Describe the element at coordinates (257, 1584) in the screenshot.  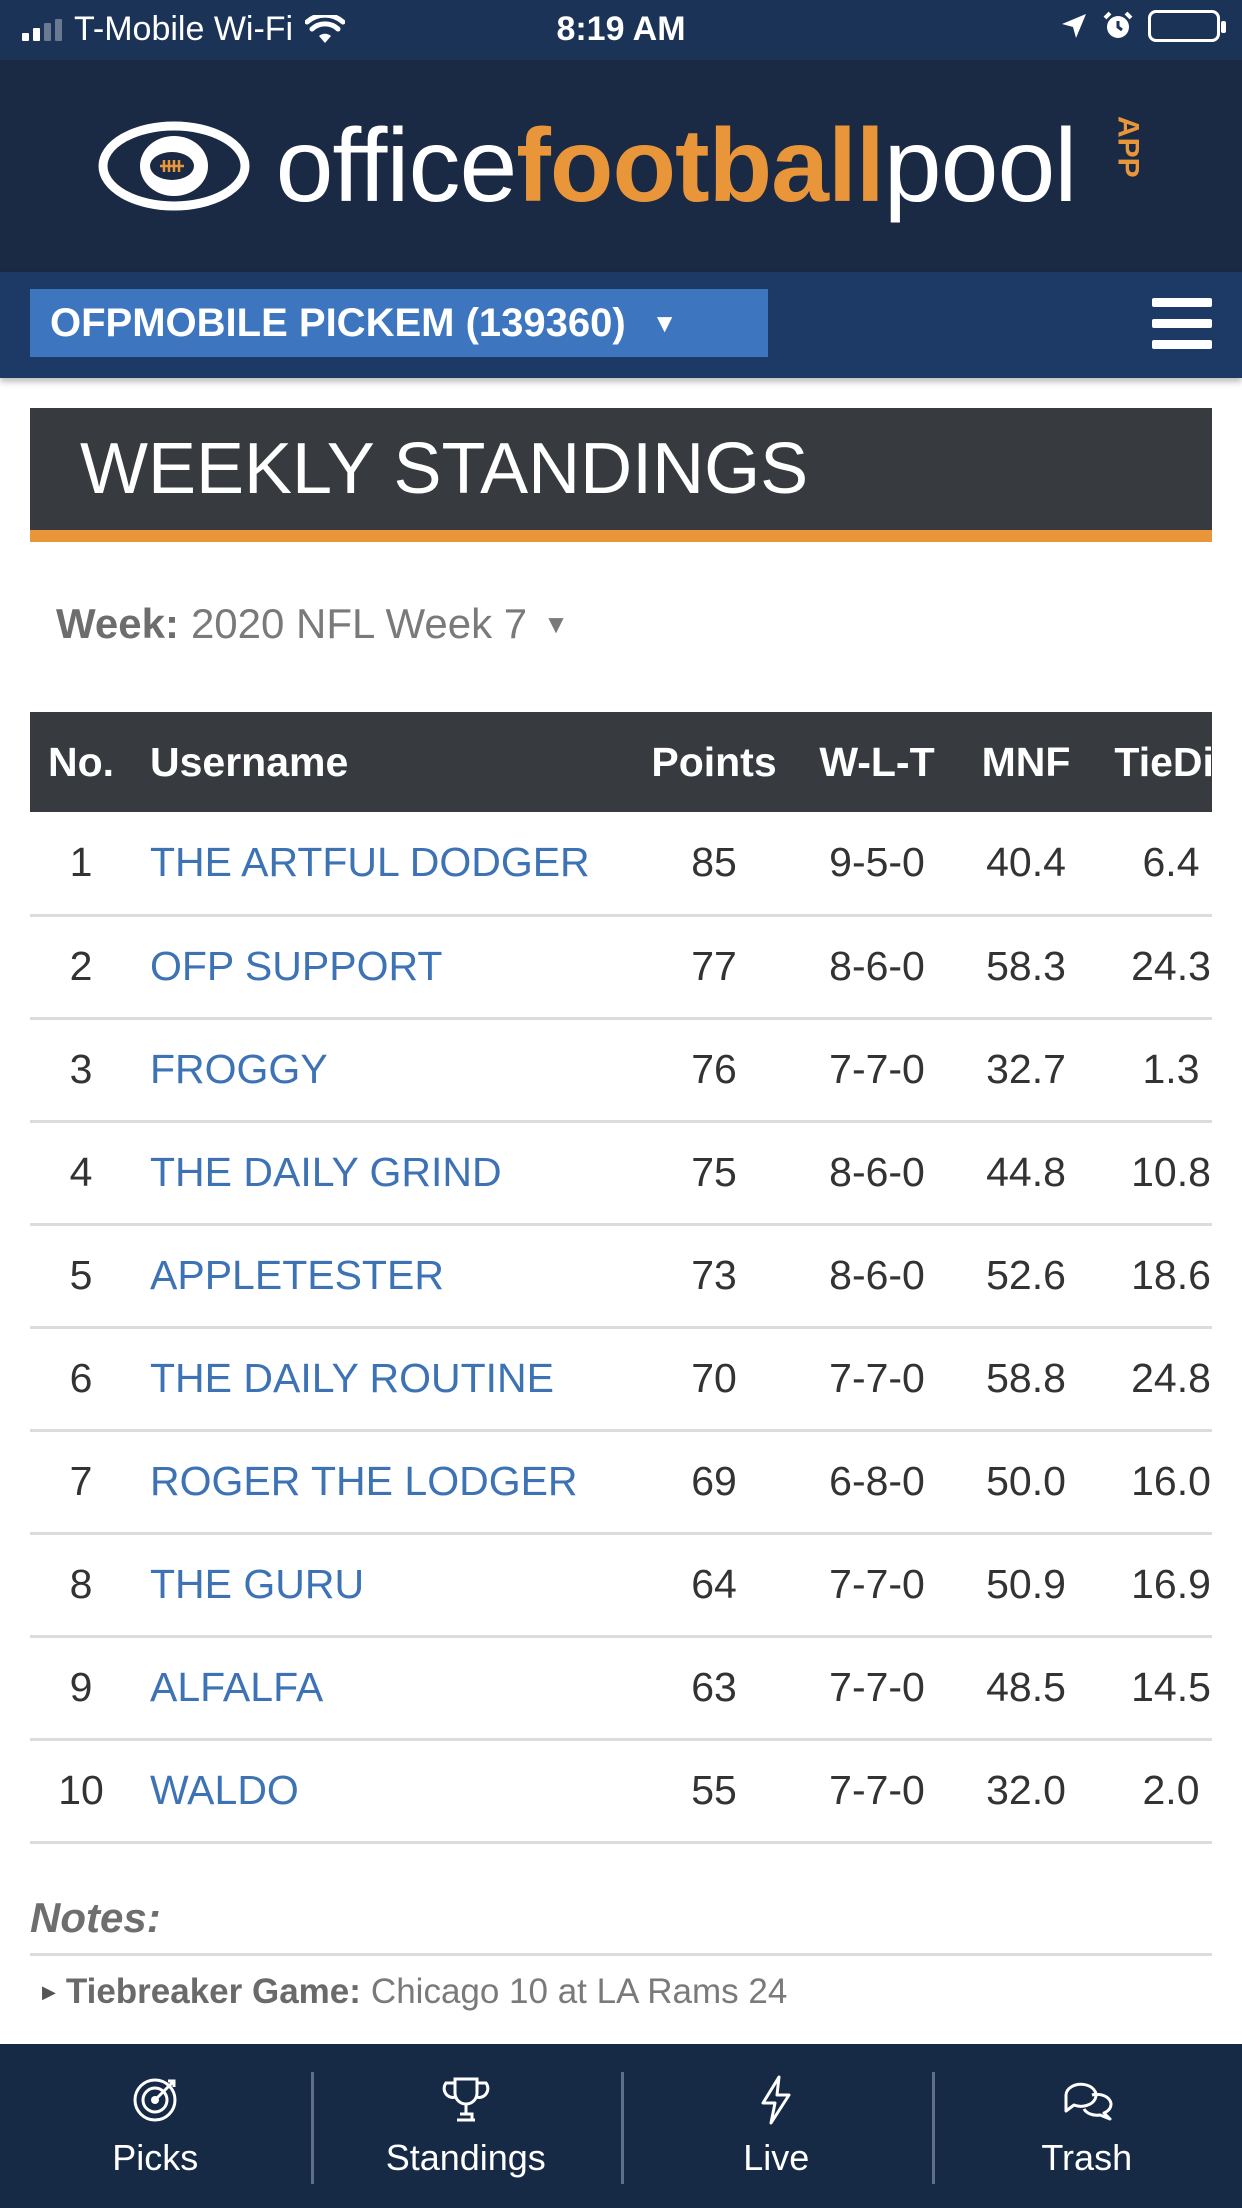
I see `username-link: THE GURU` at that location.